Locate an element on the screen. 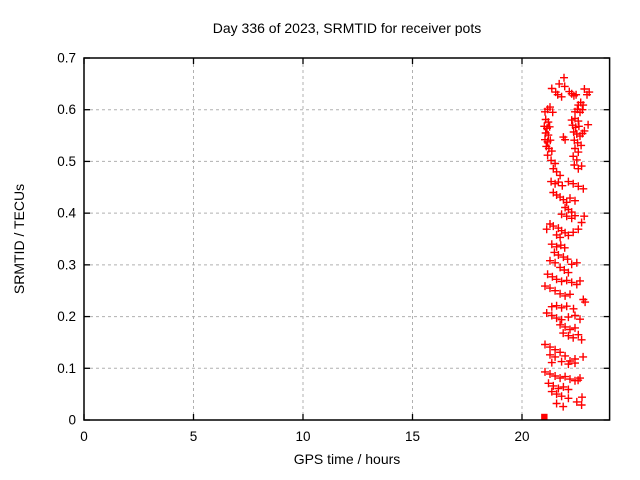  y-tick-label: 0.1 is located at coordinates (66, 368).